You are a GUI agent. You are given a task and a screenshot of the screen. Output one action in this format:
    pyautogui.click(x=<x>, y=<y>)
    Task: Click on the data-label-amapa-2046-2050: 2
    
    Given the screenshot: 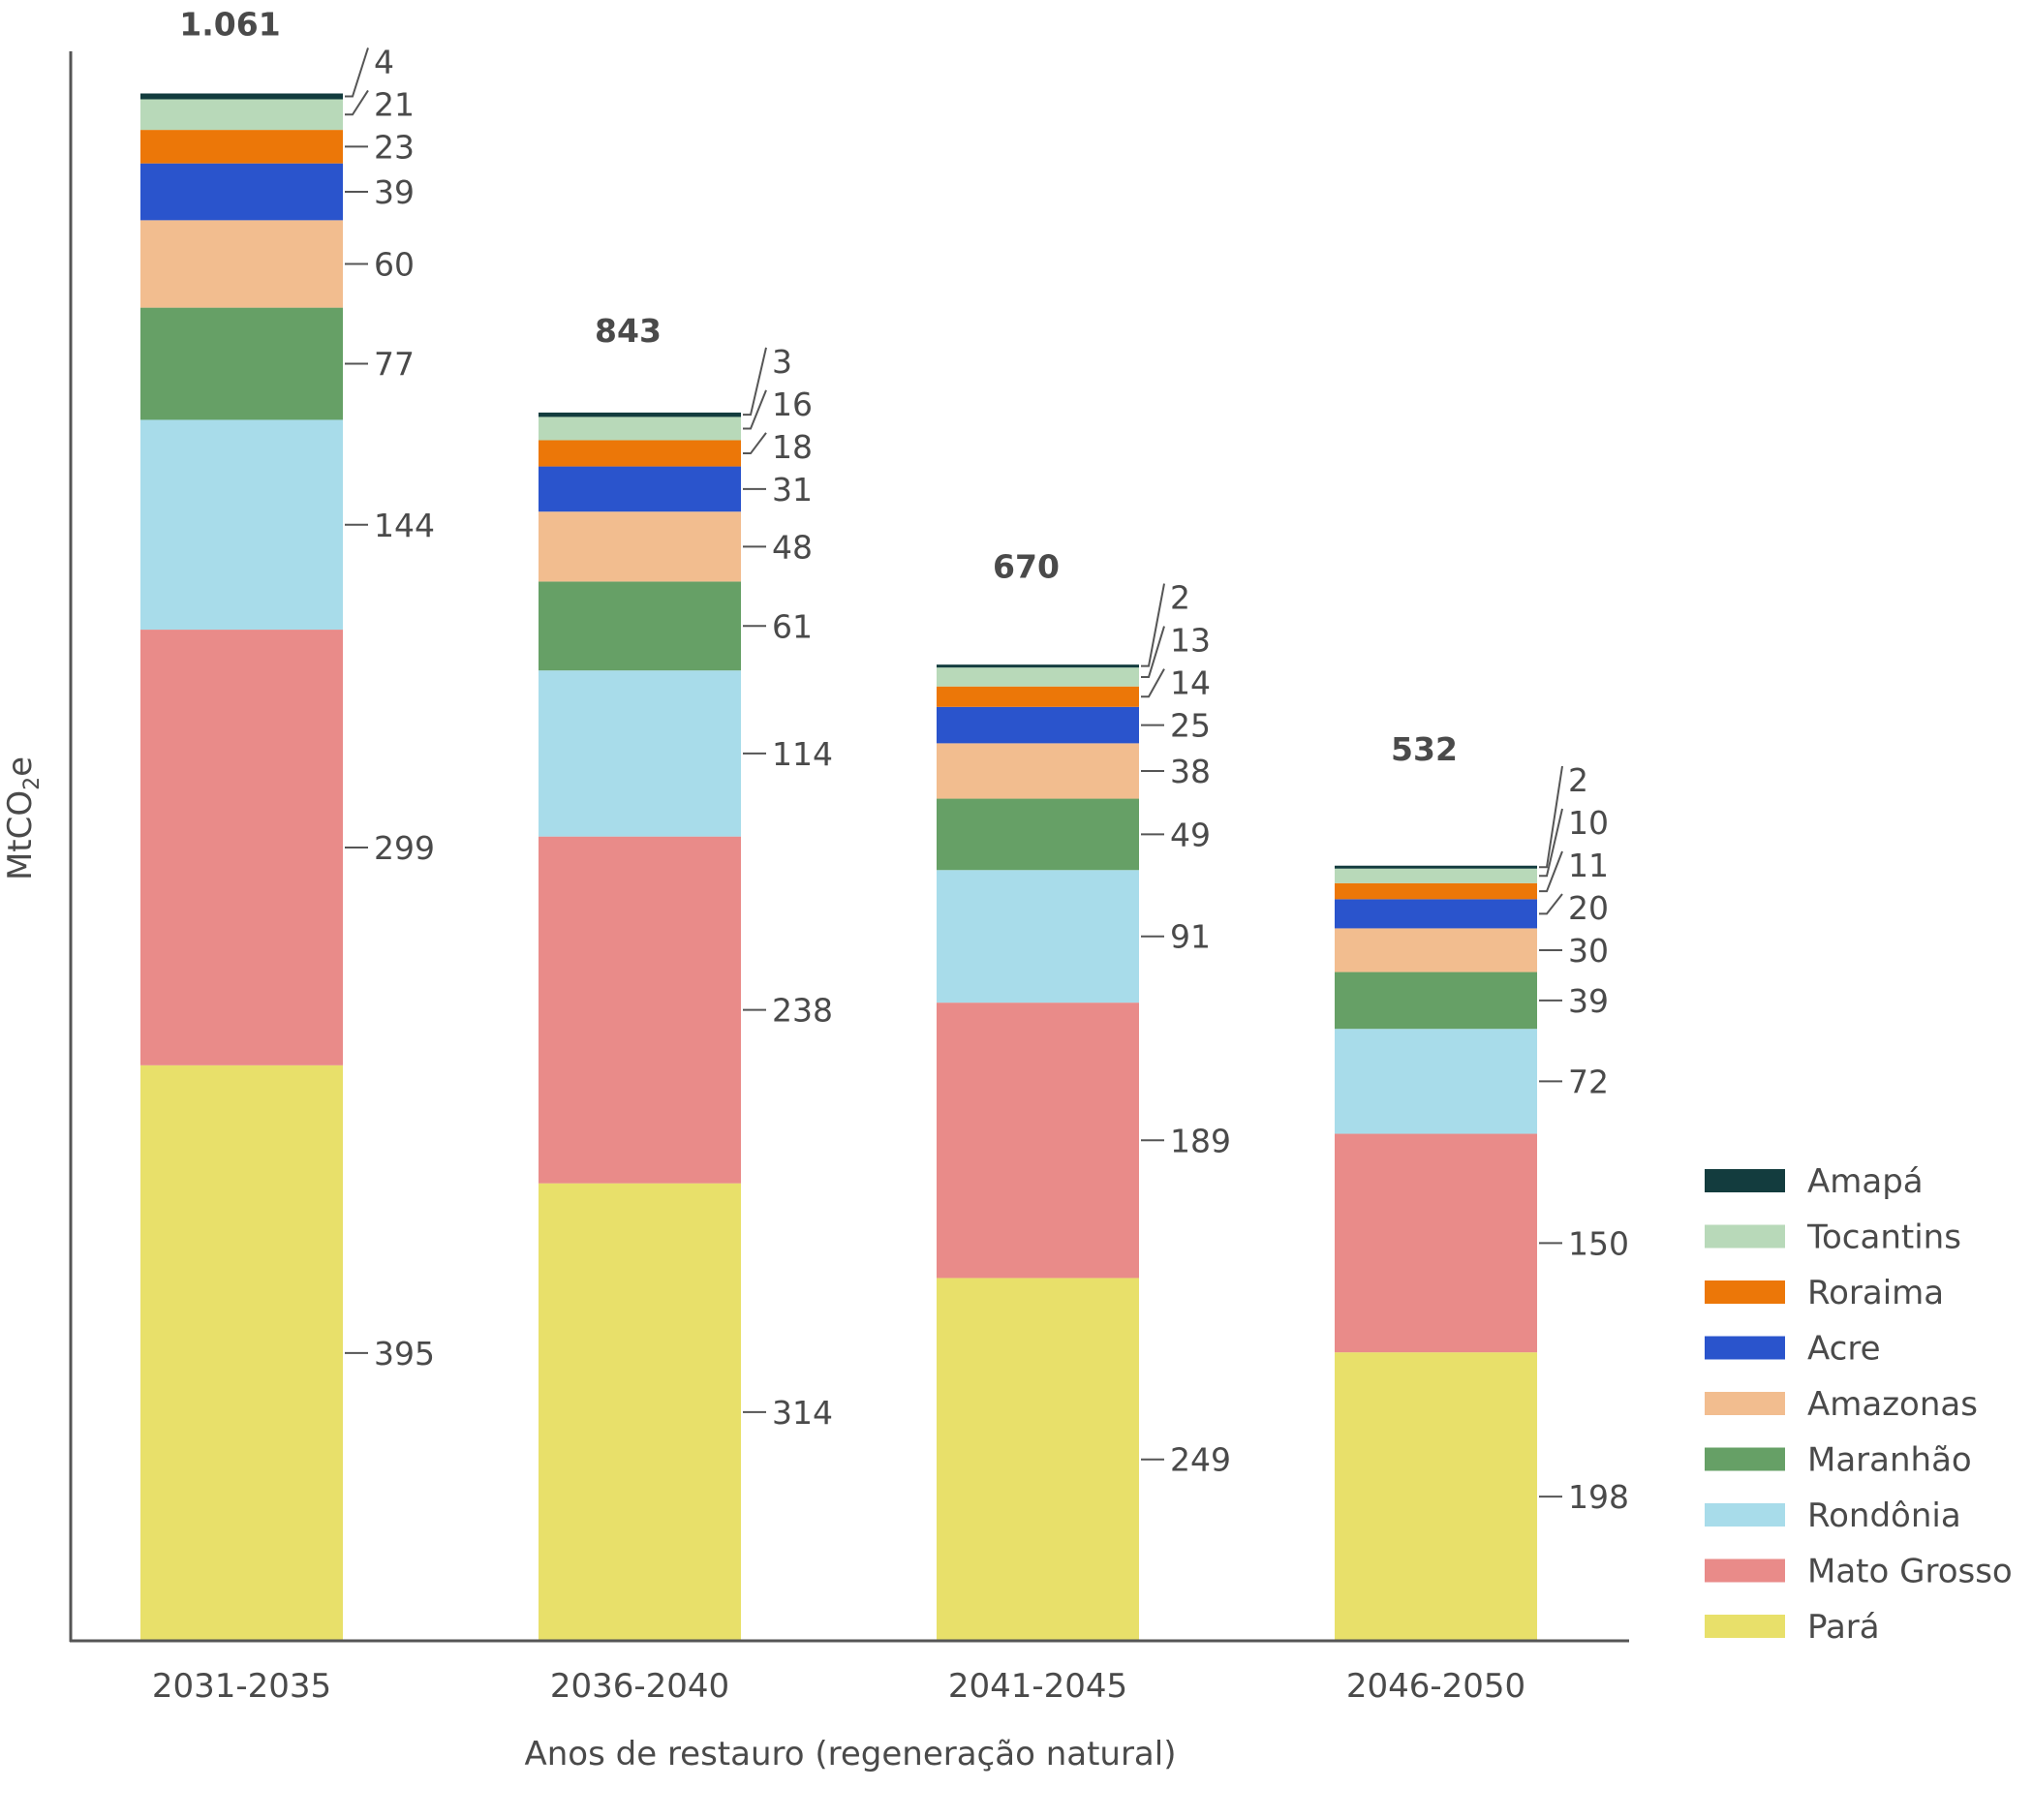 What is the action you would take?
    pyautogui.click(x=1578, y=780)
    